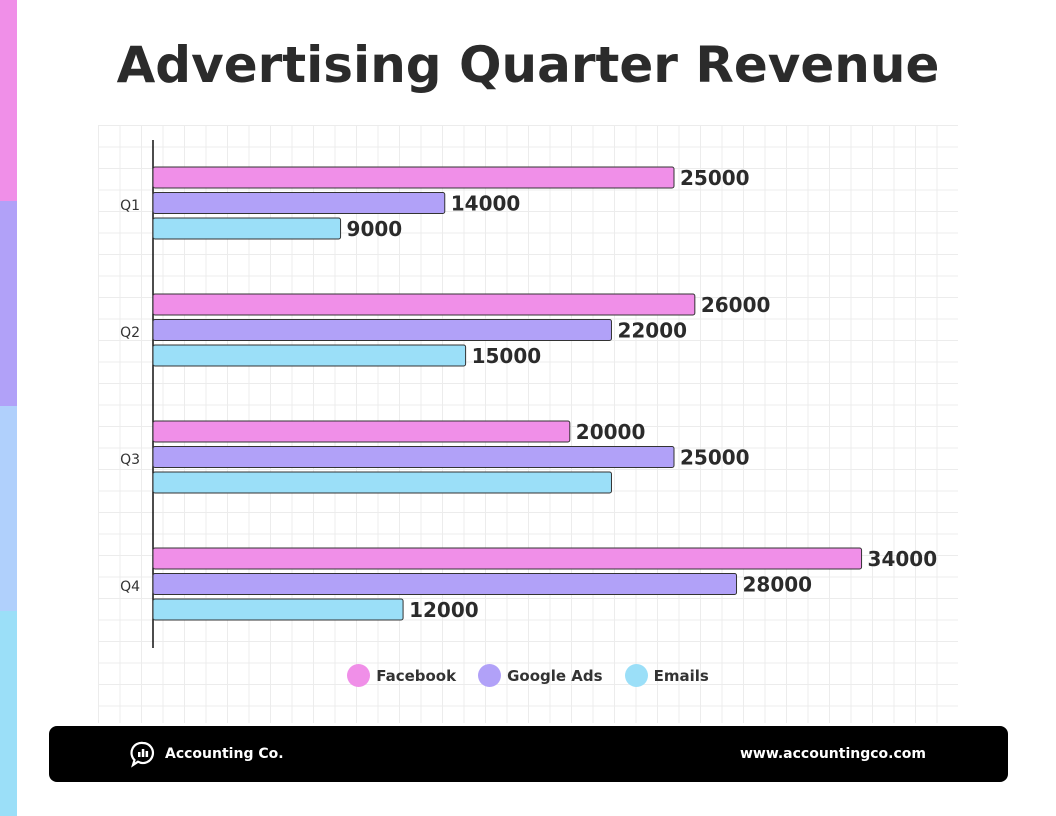 This screenshot has height=816, width=1056. What do you see at coordinates (130, 587) in the screenshot?
I see `category-label: Q4` at bounding box center [130, 587].